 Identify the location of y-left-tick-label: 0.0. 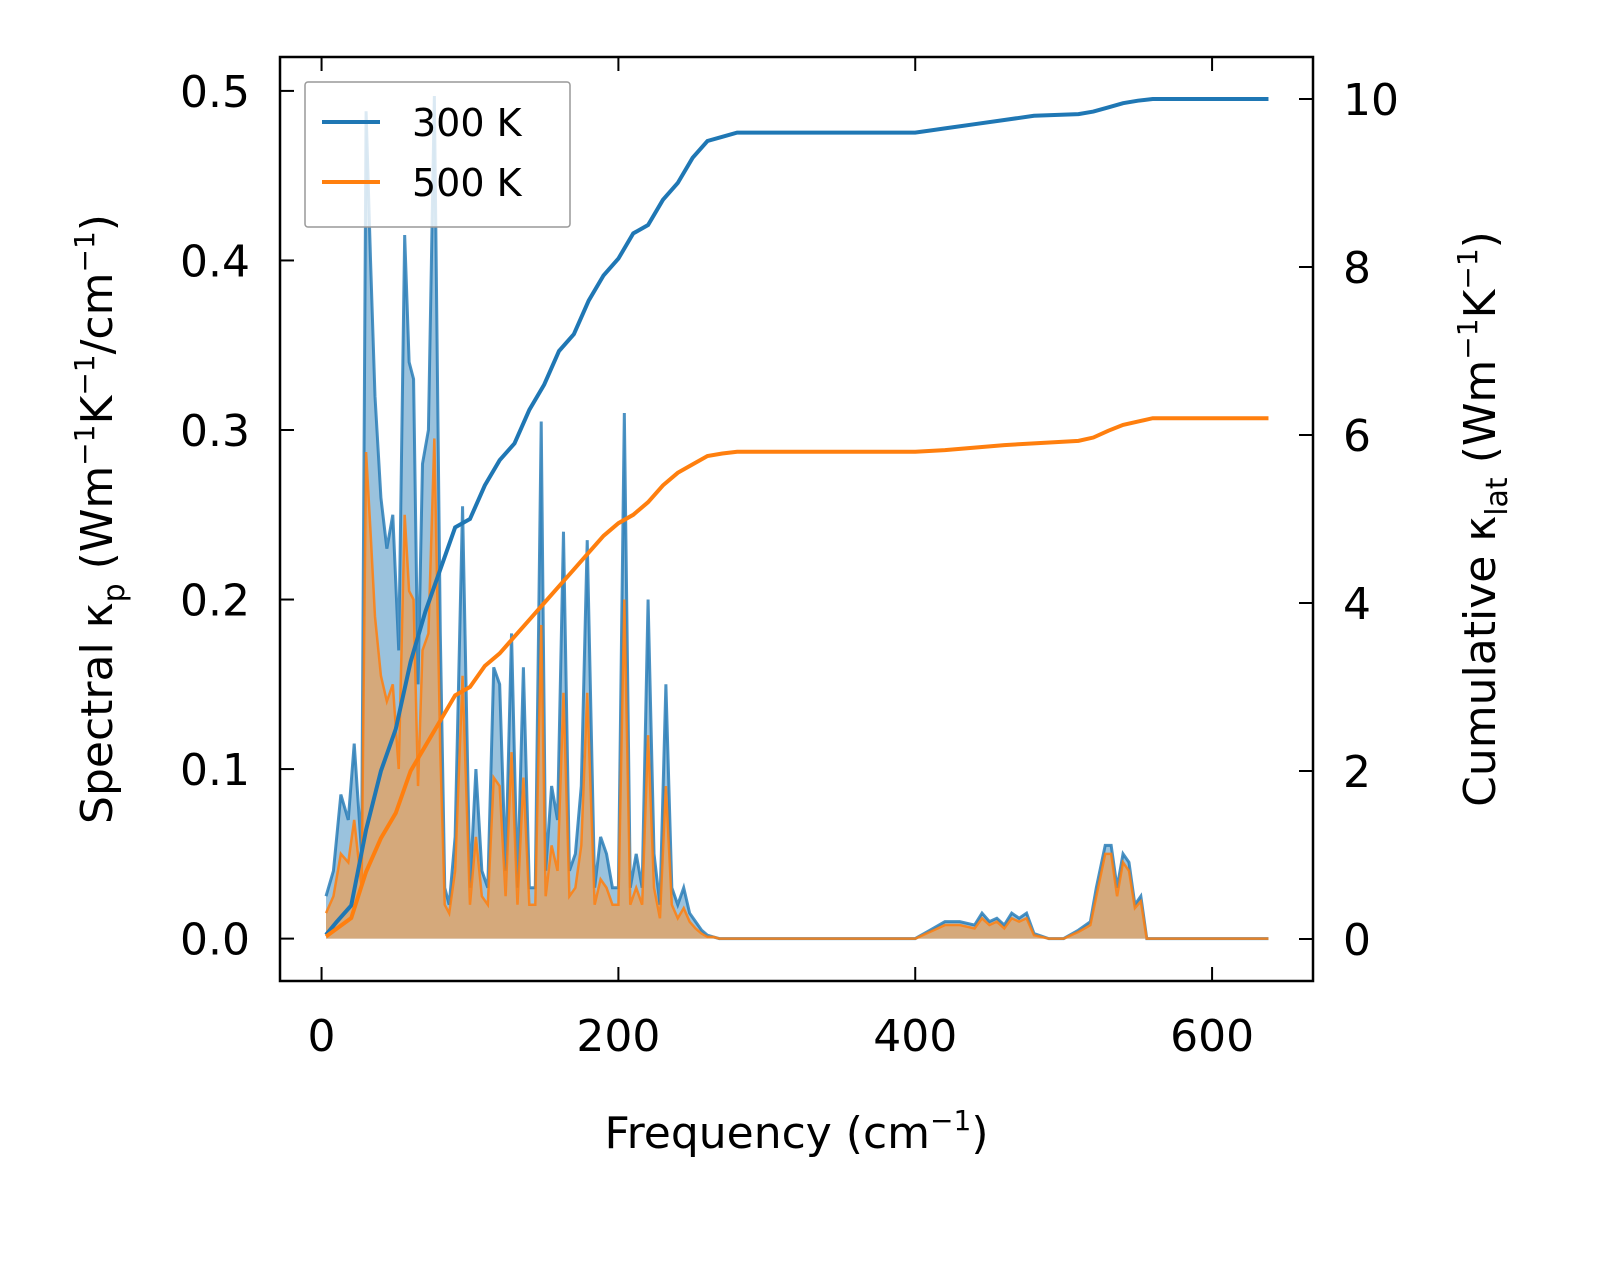
(215, 940).